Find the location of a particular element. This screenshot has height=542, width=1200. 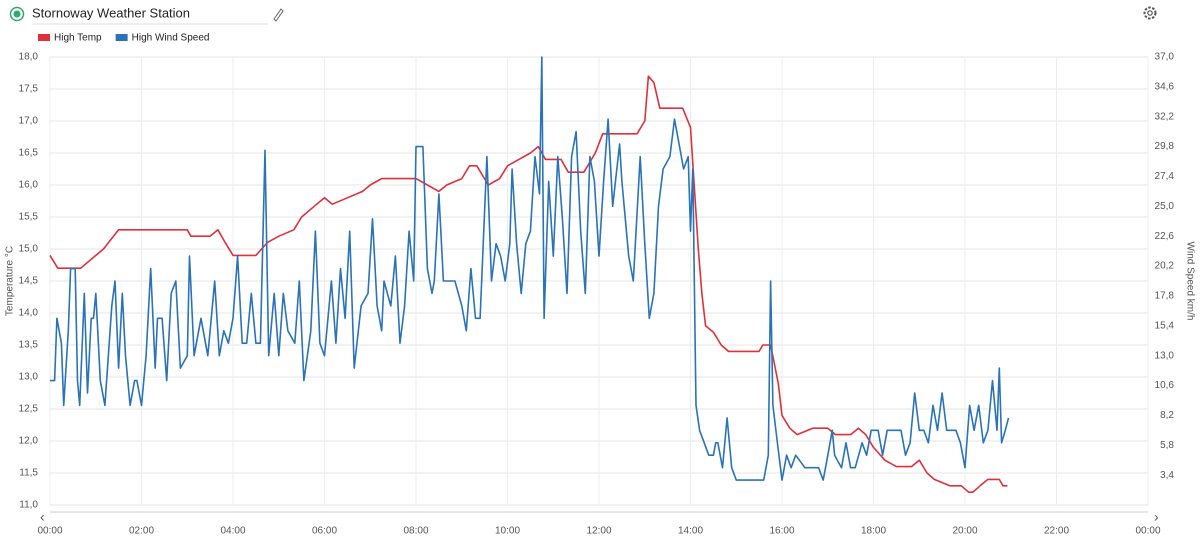

y-tick-label: 11,0 is located at coordinates (28, 505).